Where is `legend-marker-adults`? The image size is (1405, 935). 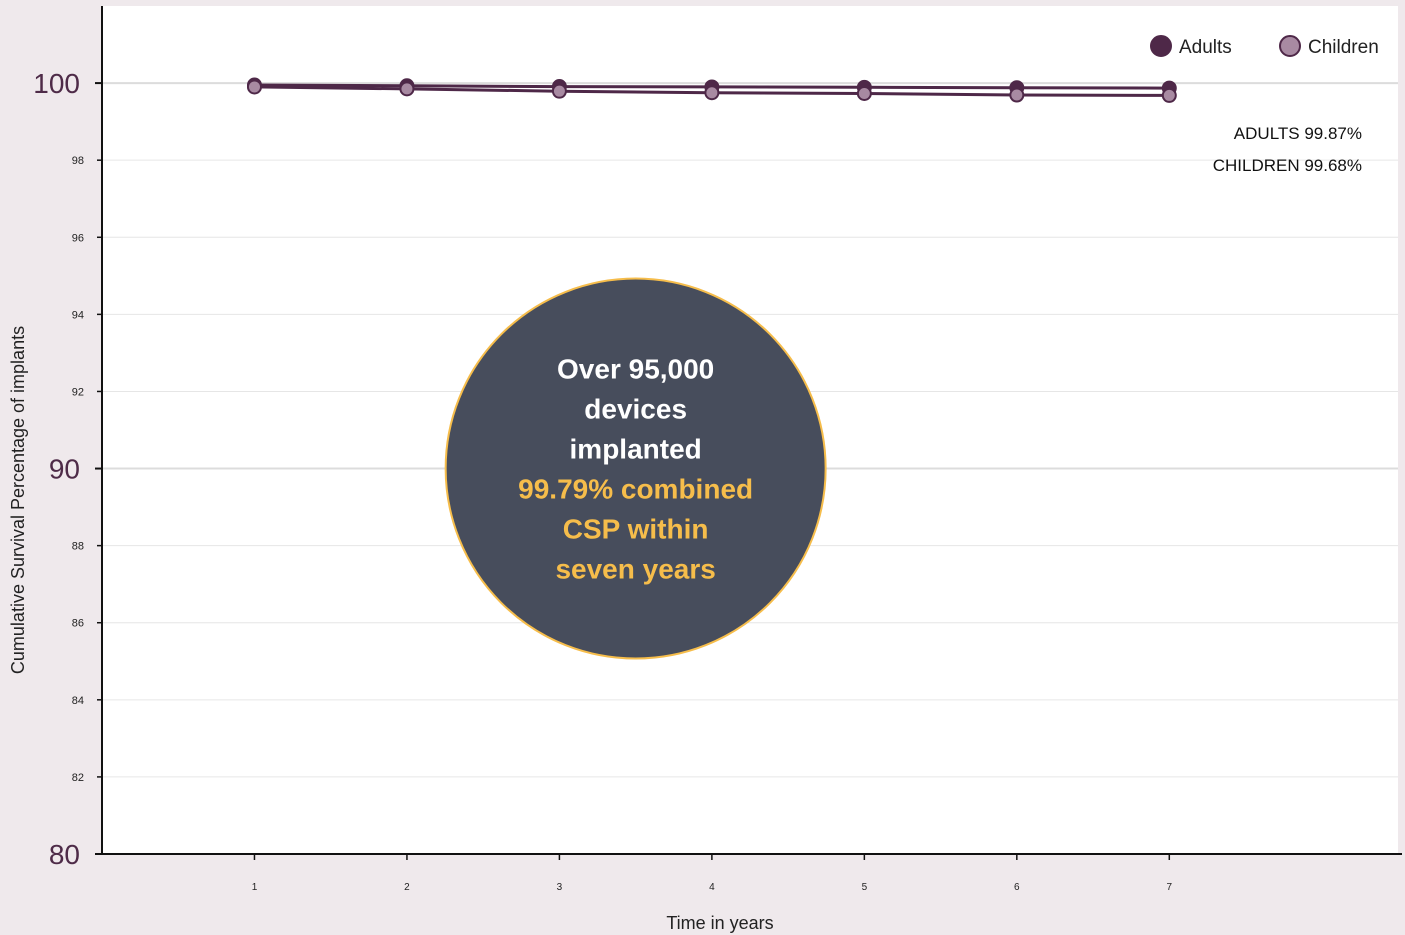 legend-marker-adults is located at coordinates (1161, 46).